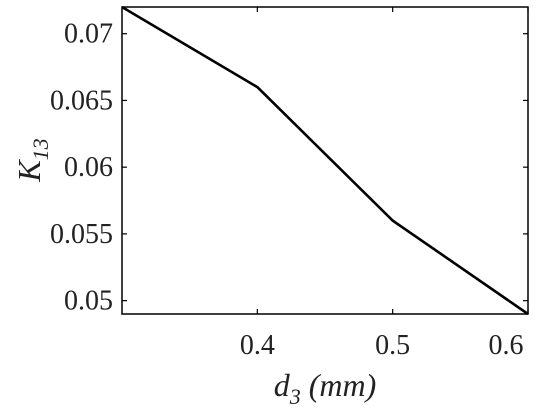  Describe the element at coordinates (88, 301) in the screenshot. I see `y-tick-label: 0.05` at that location.